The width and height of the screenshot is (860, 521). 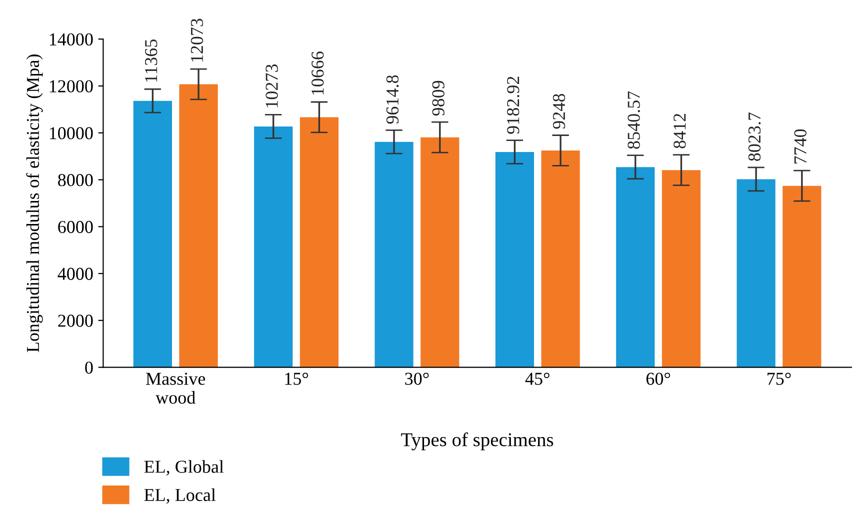 I want to click on x-axis-title: Types of specimens, so click(x=477, y=441).